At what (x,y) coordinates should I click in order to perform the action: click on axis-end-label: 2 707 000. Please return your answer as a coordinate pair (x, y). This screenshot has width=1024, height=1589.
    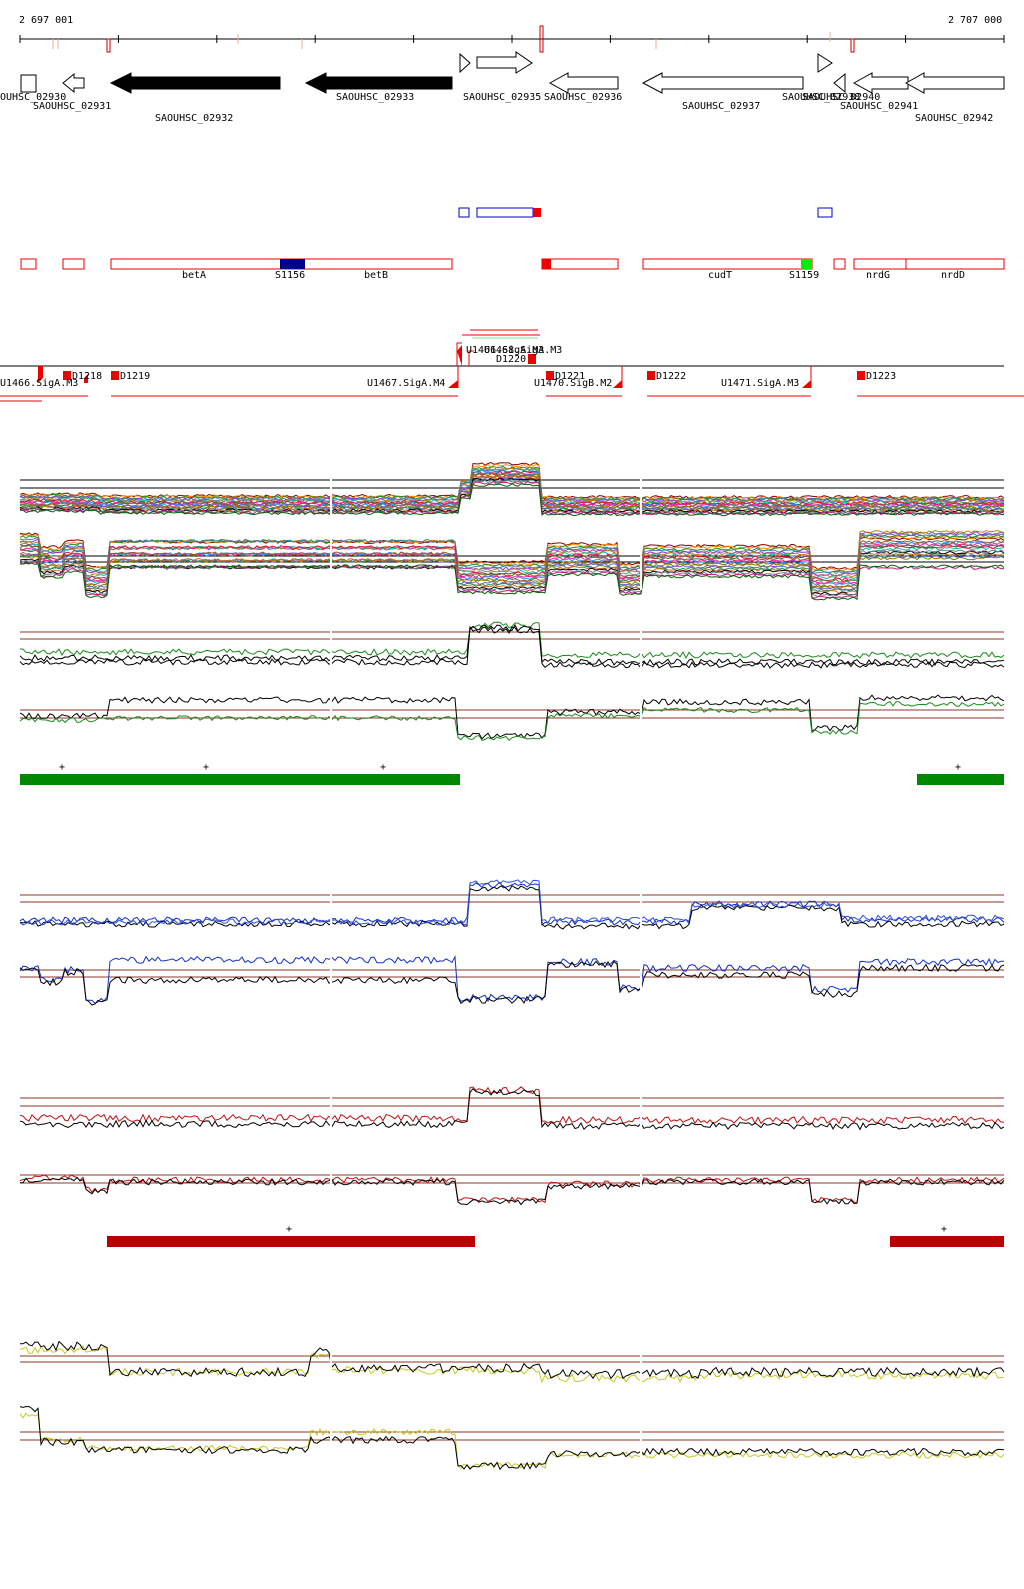
    Looking at the image, I should click on (975, 20).